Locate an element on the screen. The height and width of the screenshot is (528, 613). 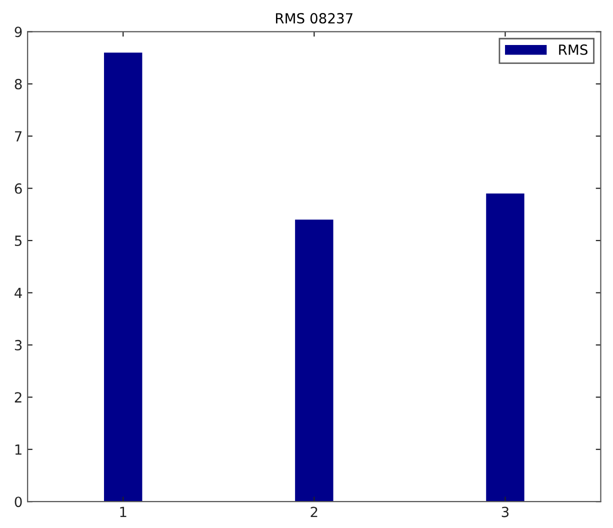
y-tick-label: 8 is located at coordinates (18, 84).